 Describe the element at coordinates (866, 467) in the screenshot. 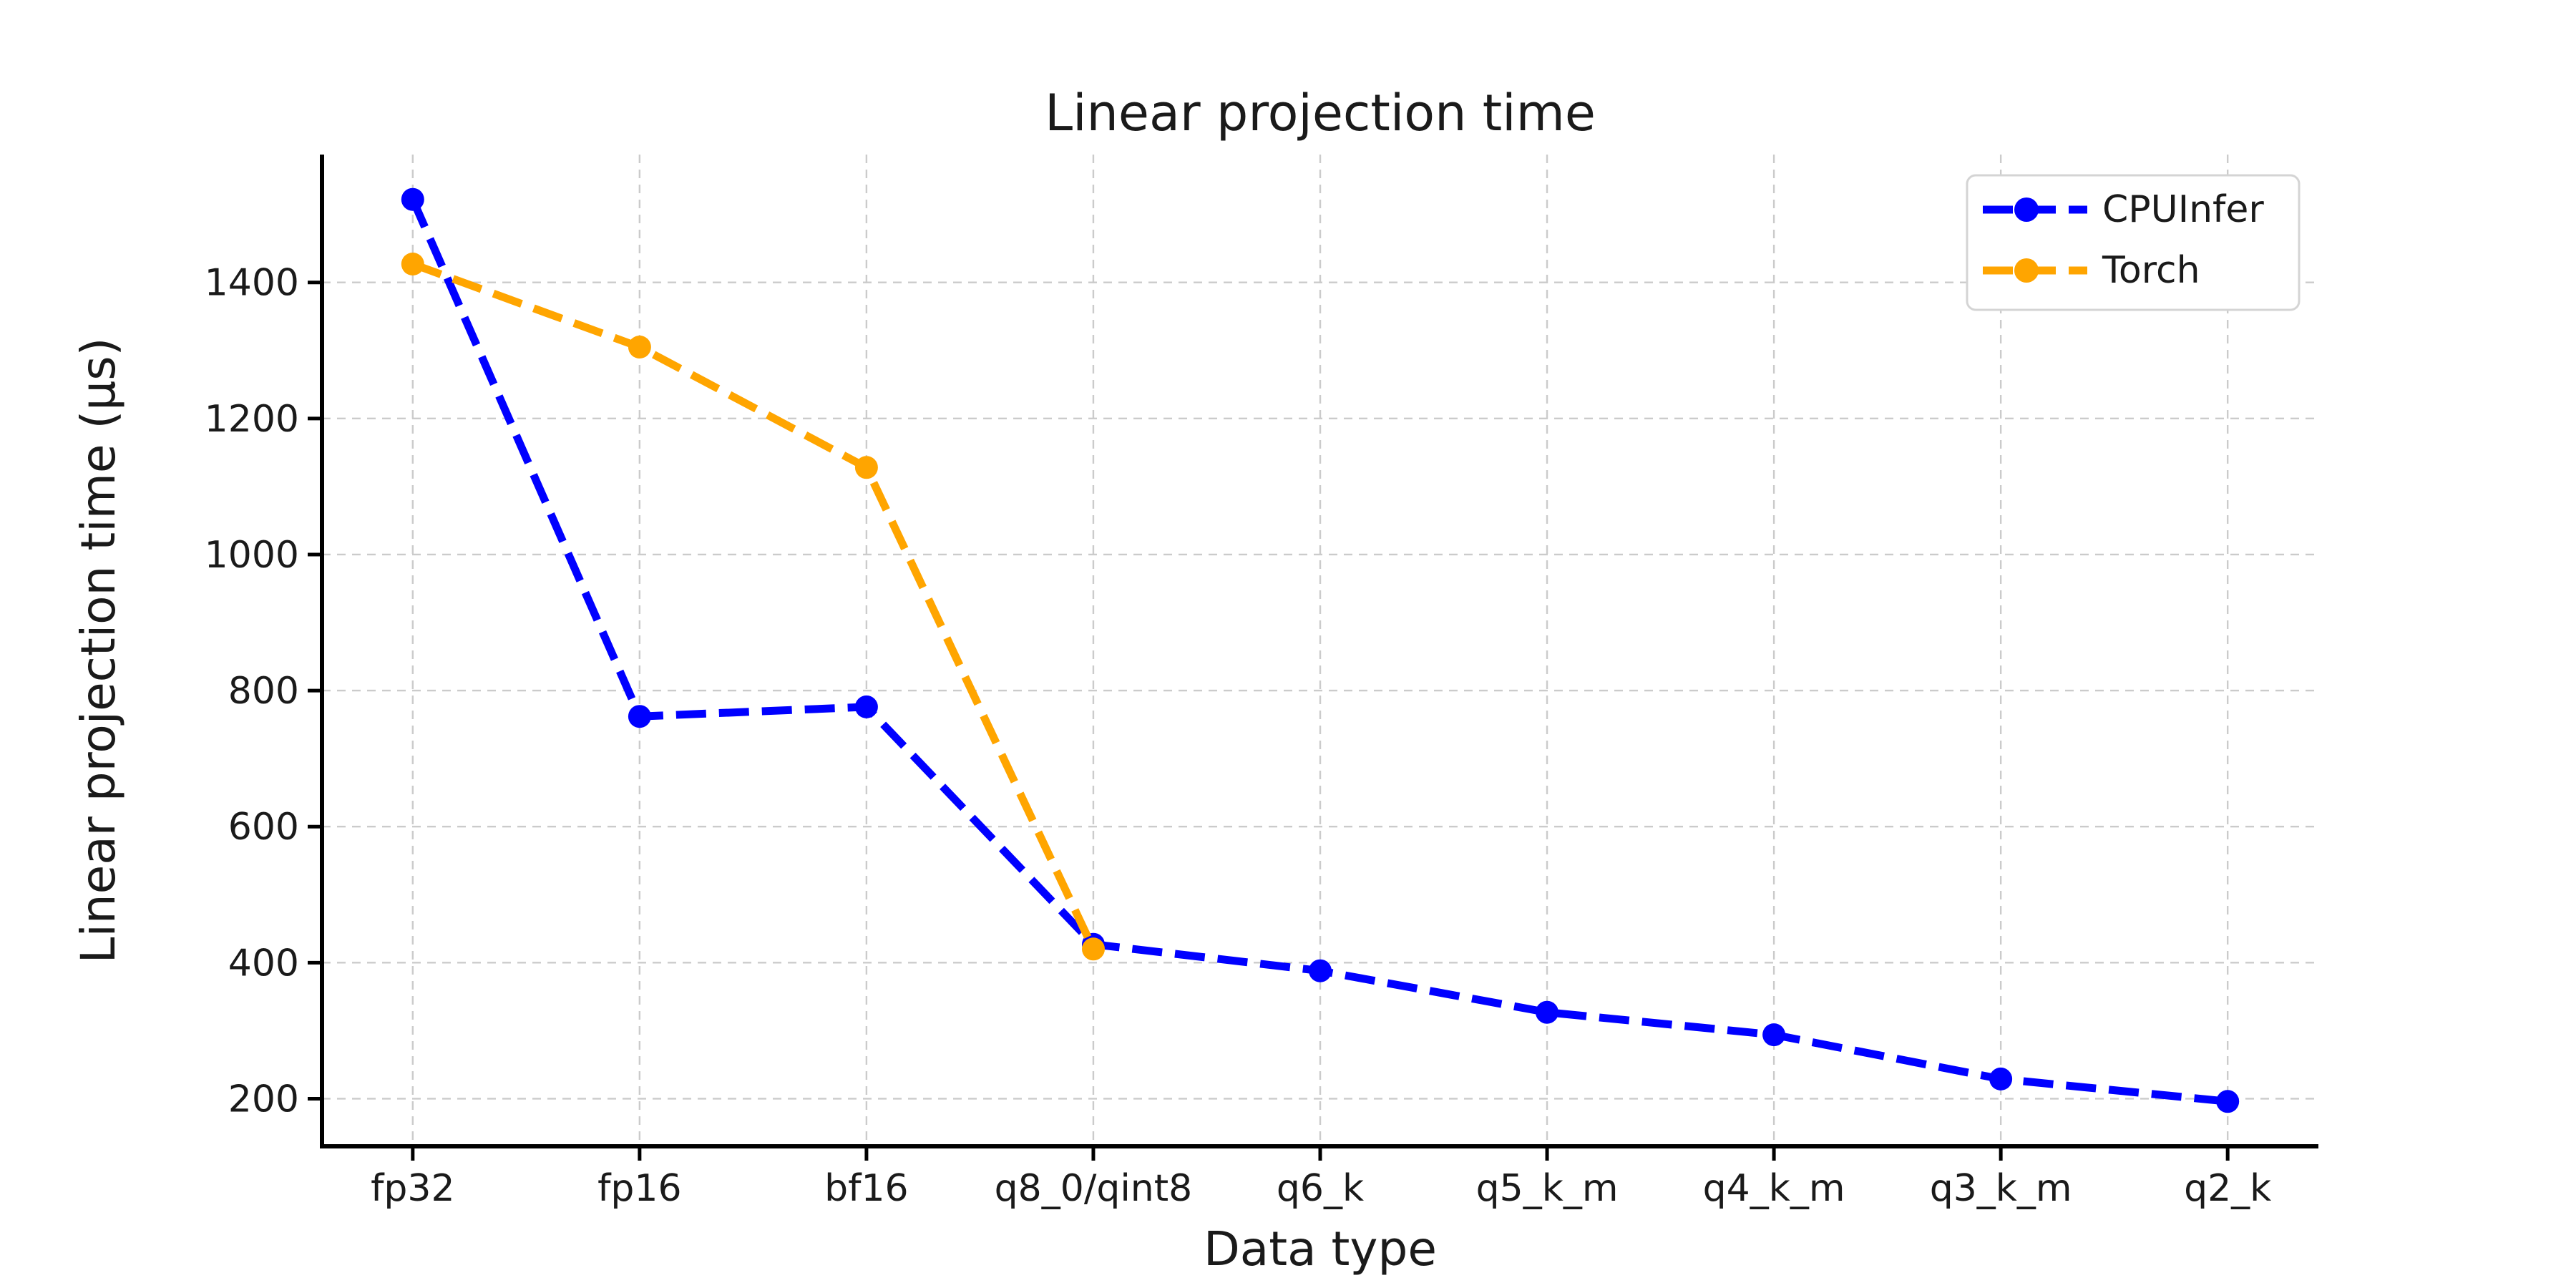

I see `data-point-torch-bf16` at that location.